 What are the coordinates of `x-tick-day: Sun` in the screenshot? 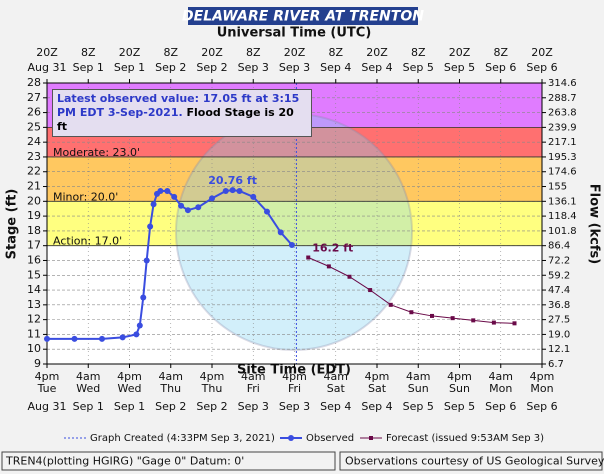 It's located at (459, 388).